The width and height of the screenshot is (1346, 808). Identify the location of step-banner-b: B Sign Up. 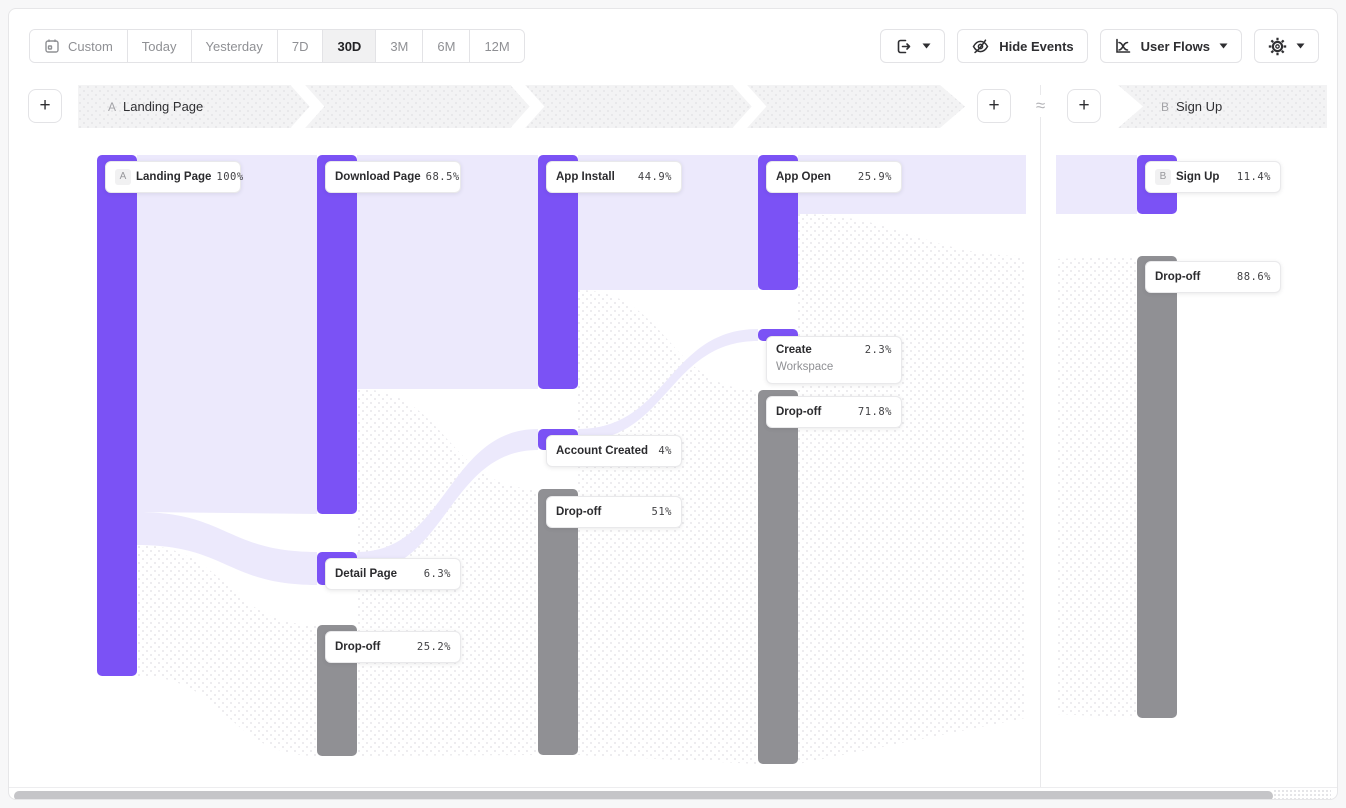
(1222, 106).